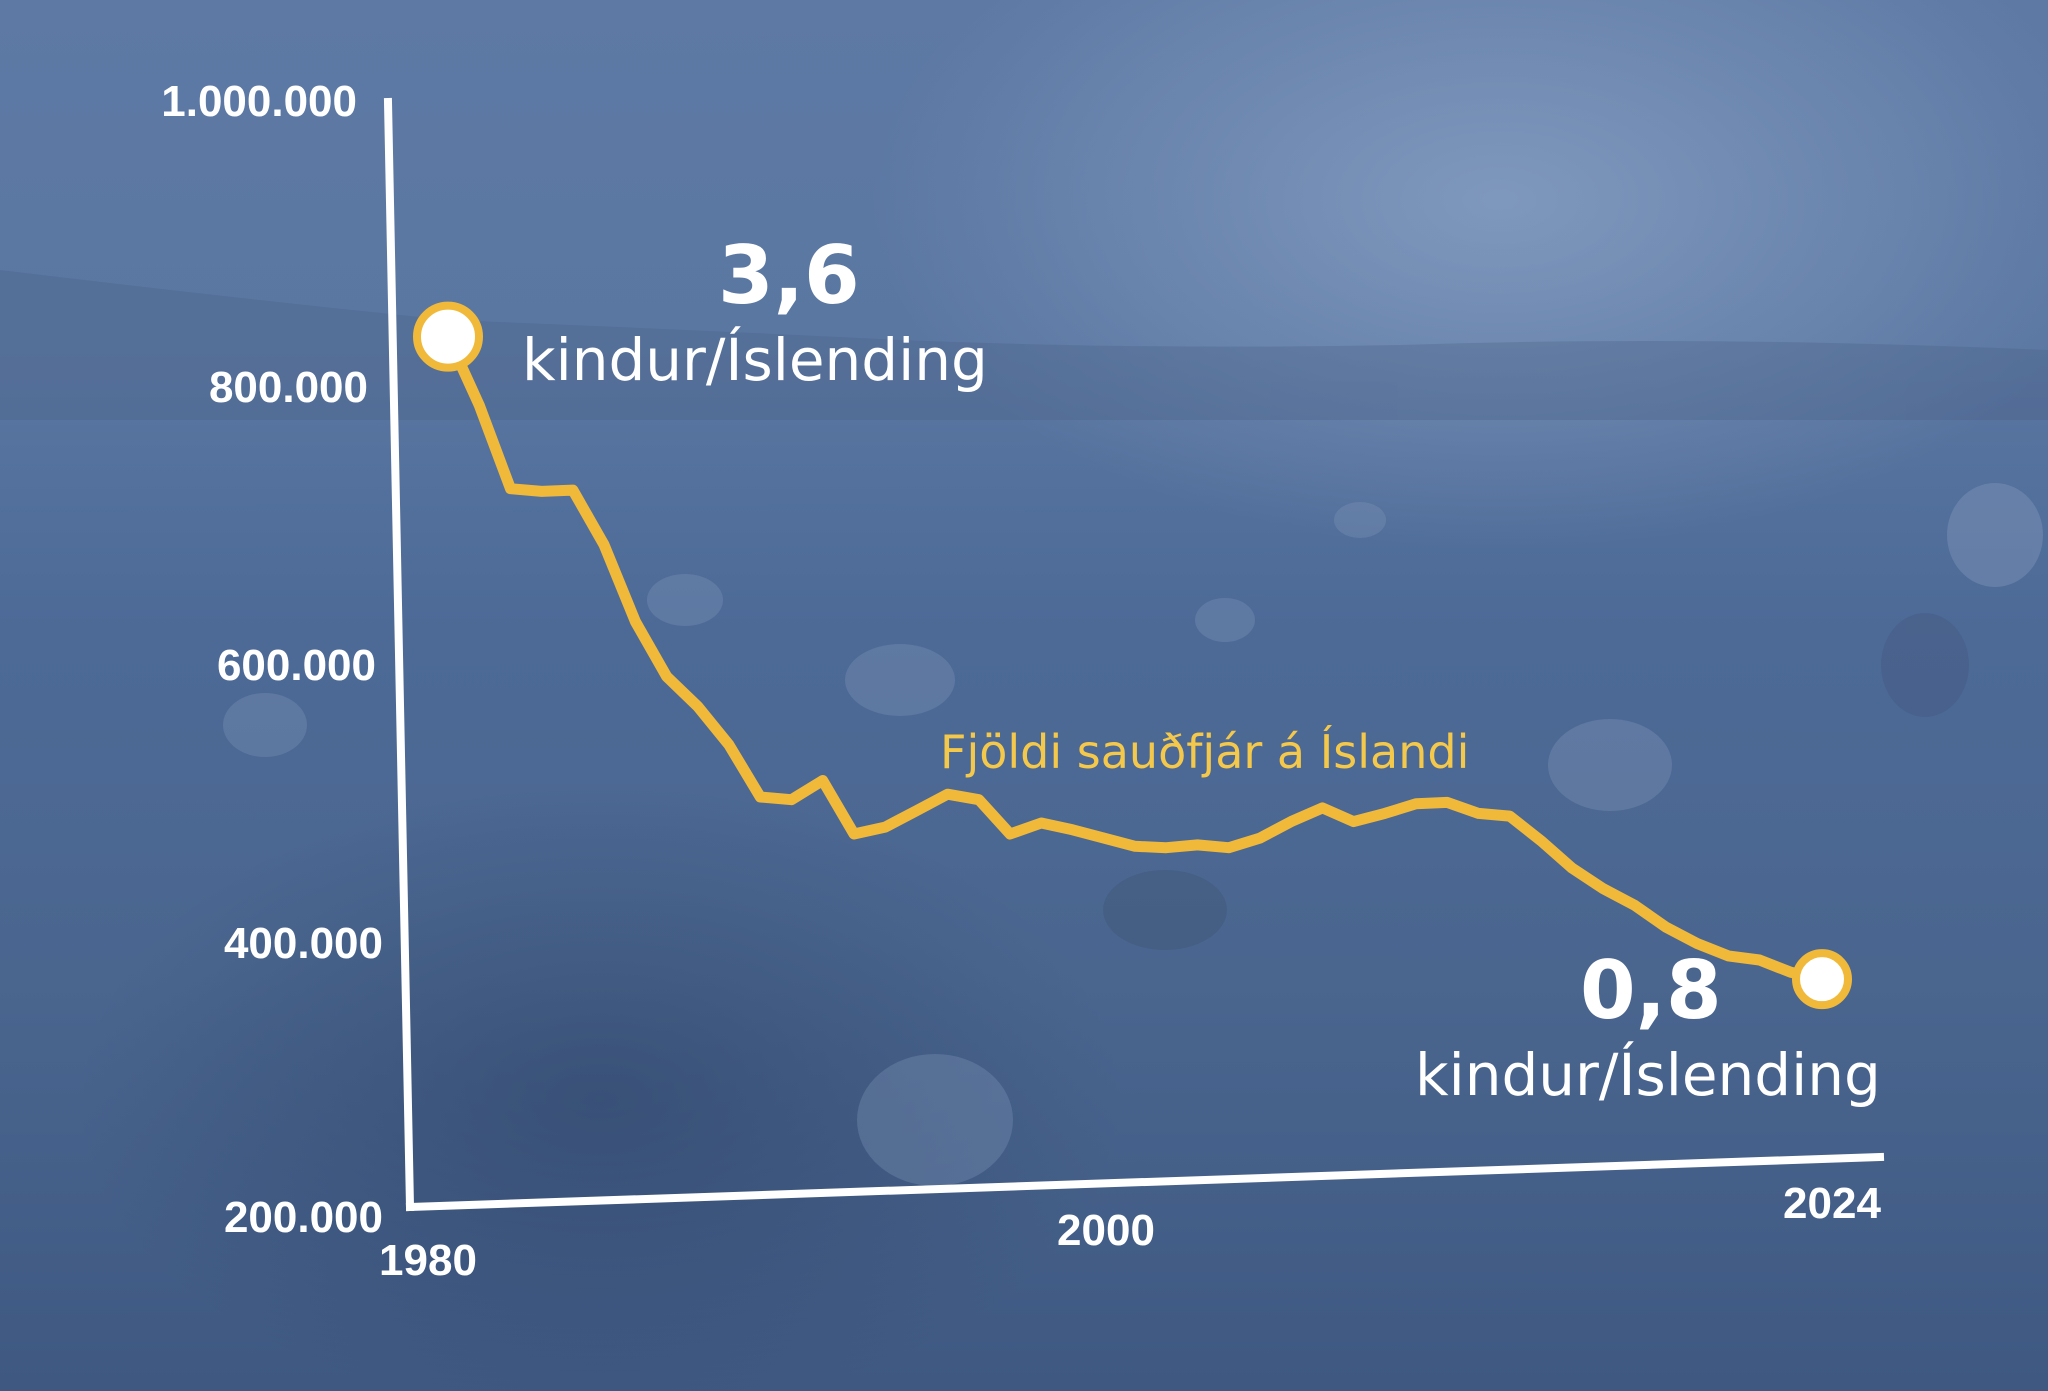  Describe the element at coordinates (1648, 1074) in the screenshot. I see `end-ratio-unit: kindur/Íslending` at that location.